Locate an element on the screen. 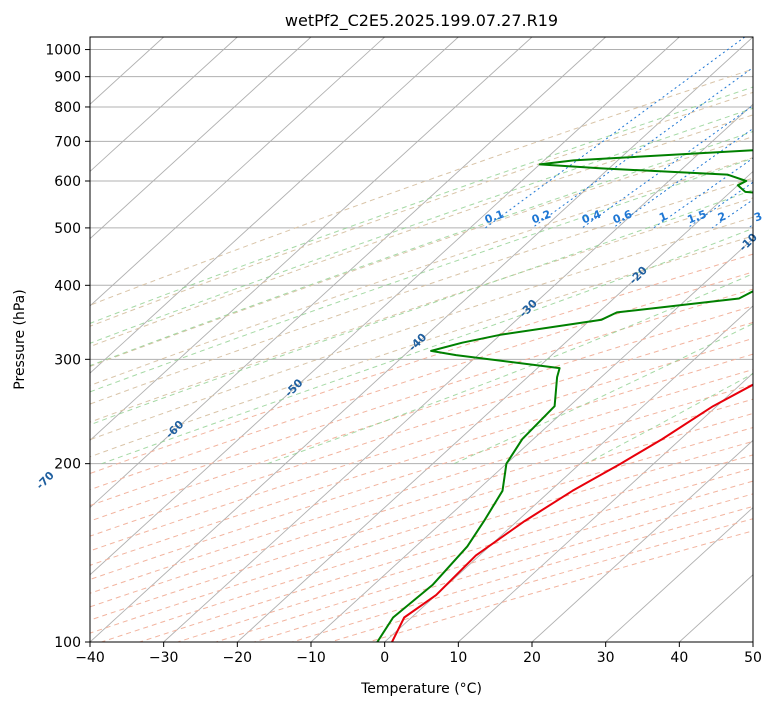  x-tick-label: −20 is located at coordinates (238, 658).